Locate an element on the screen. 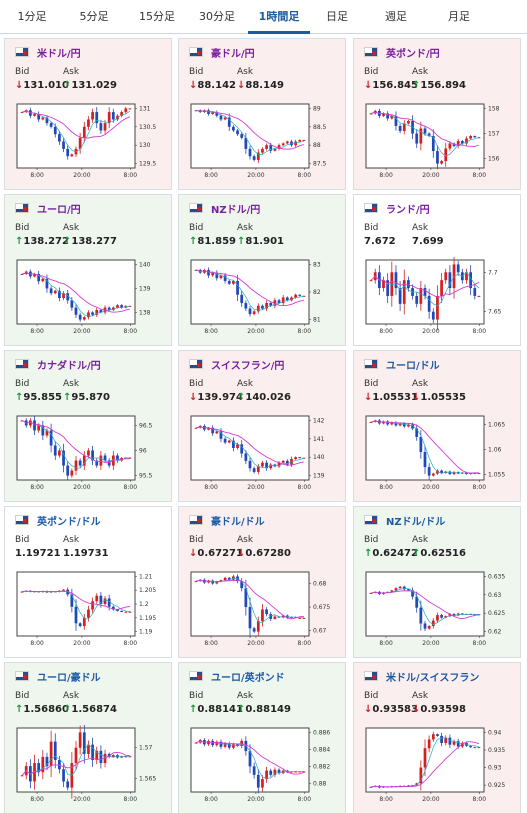 The height and width of the screenshot is (813, 527). currency-pair-link: カナダドル/円 is located at coordinates (69, 366).